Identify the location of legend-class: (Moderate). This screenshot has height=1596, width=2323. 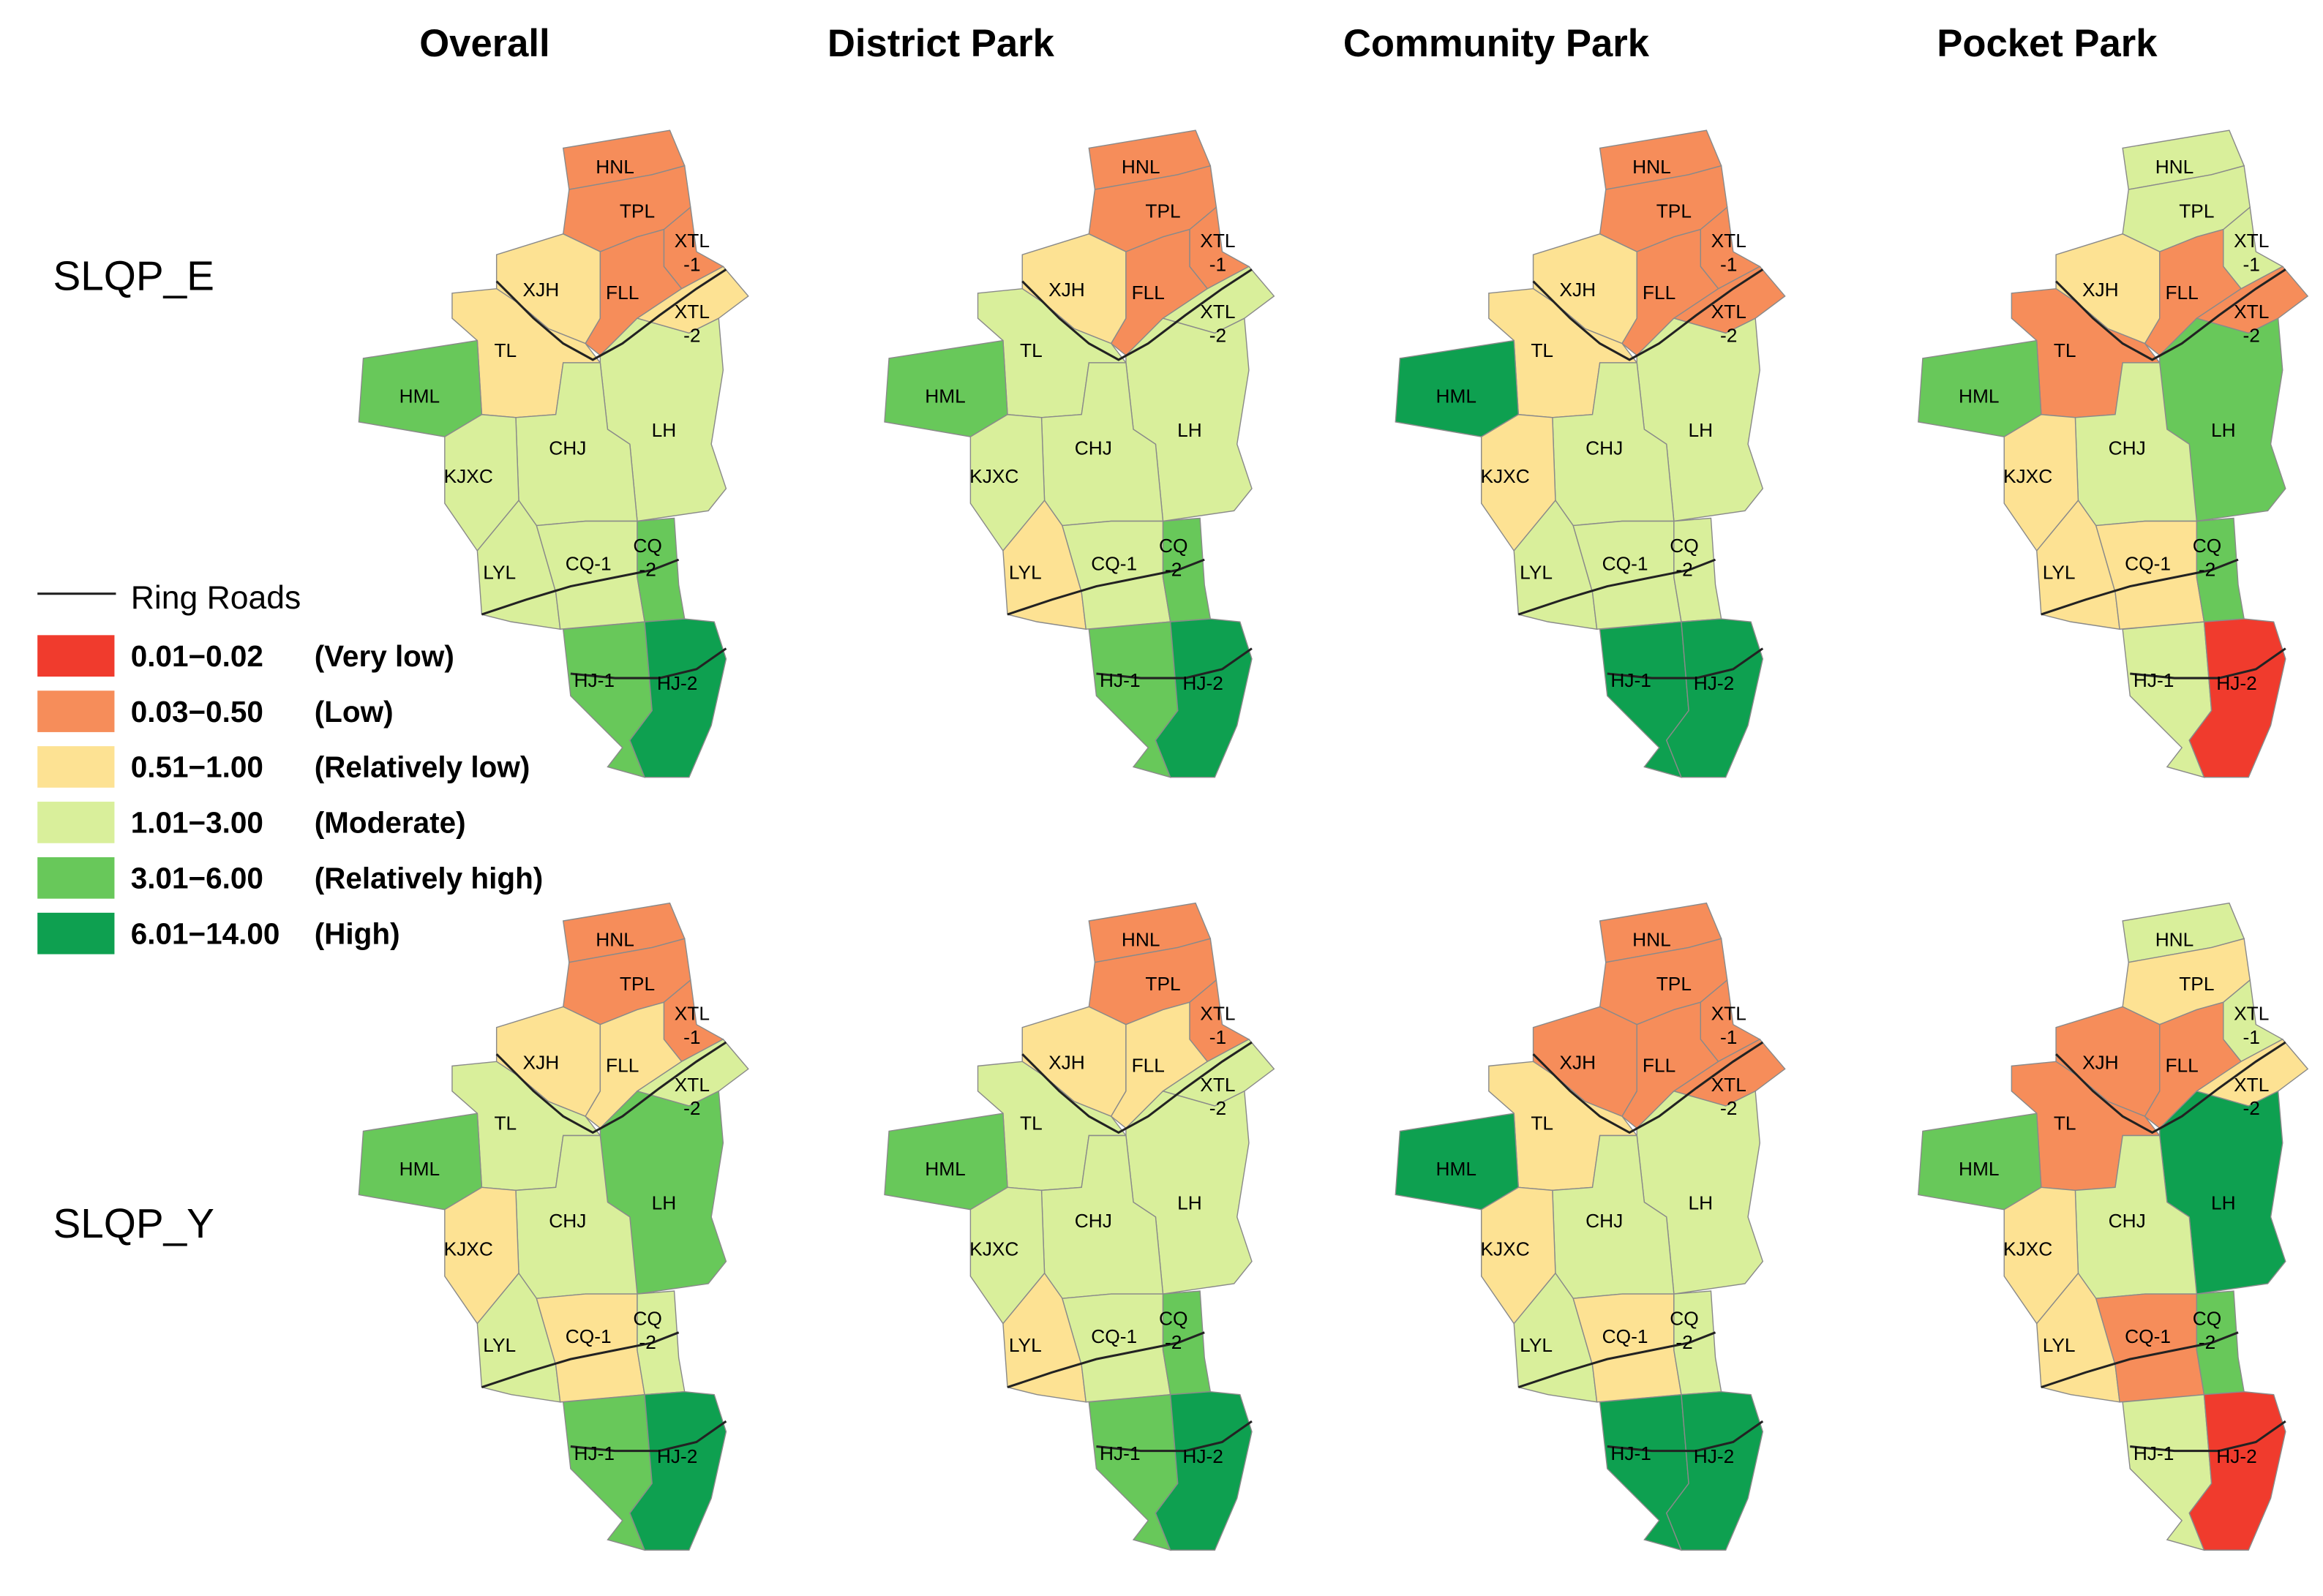
(390, 823).